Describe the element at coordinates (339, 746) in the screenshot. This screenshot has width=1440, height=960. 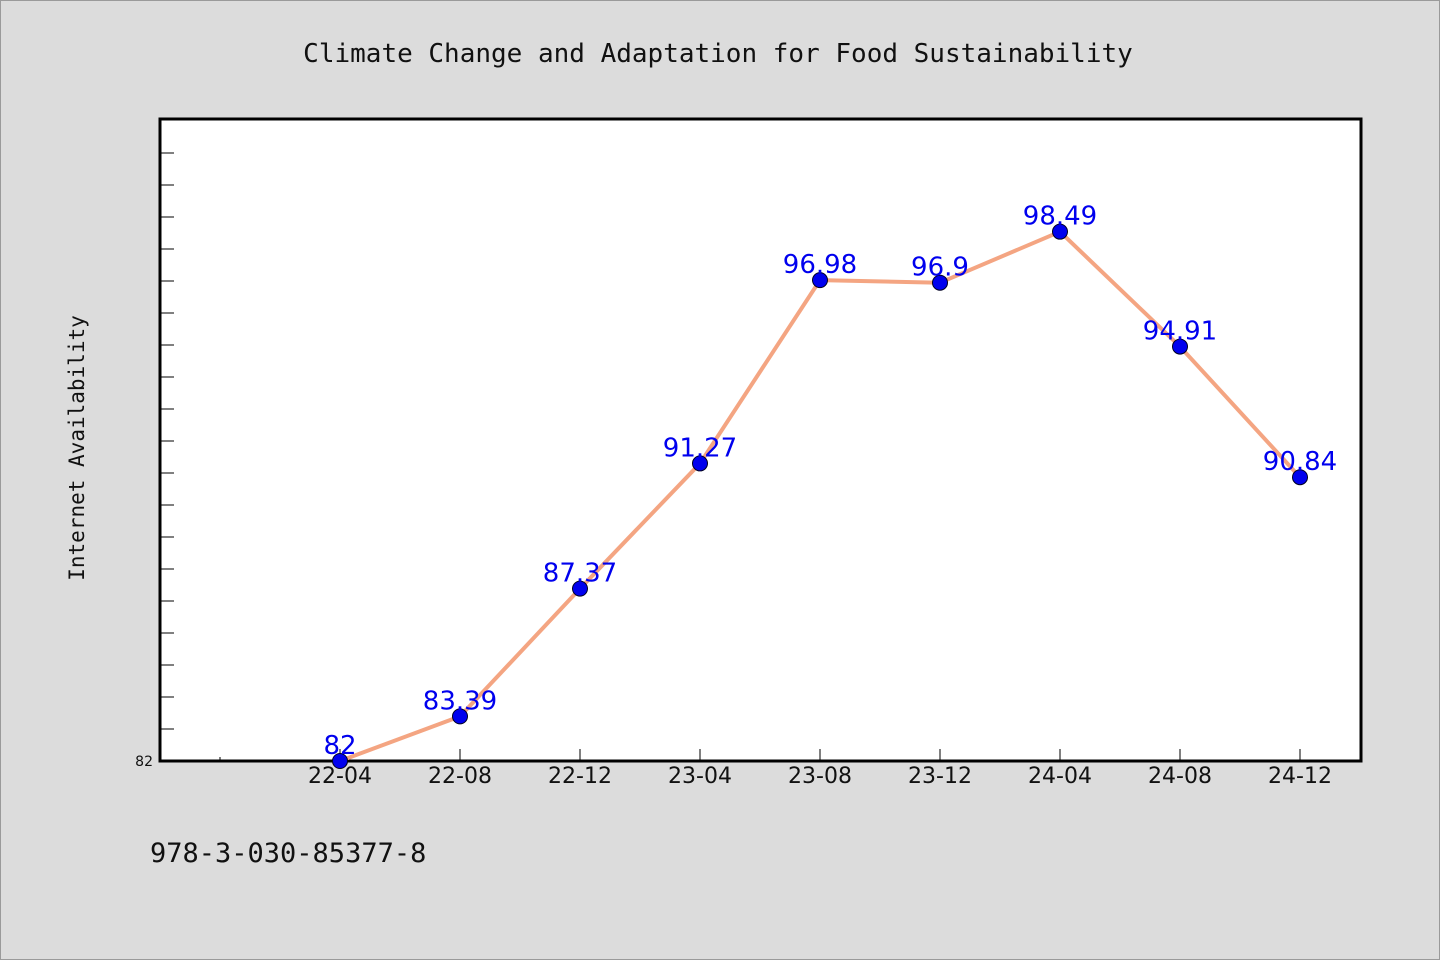
I see `data-label: 82` at that location.